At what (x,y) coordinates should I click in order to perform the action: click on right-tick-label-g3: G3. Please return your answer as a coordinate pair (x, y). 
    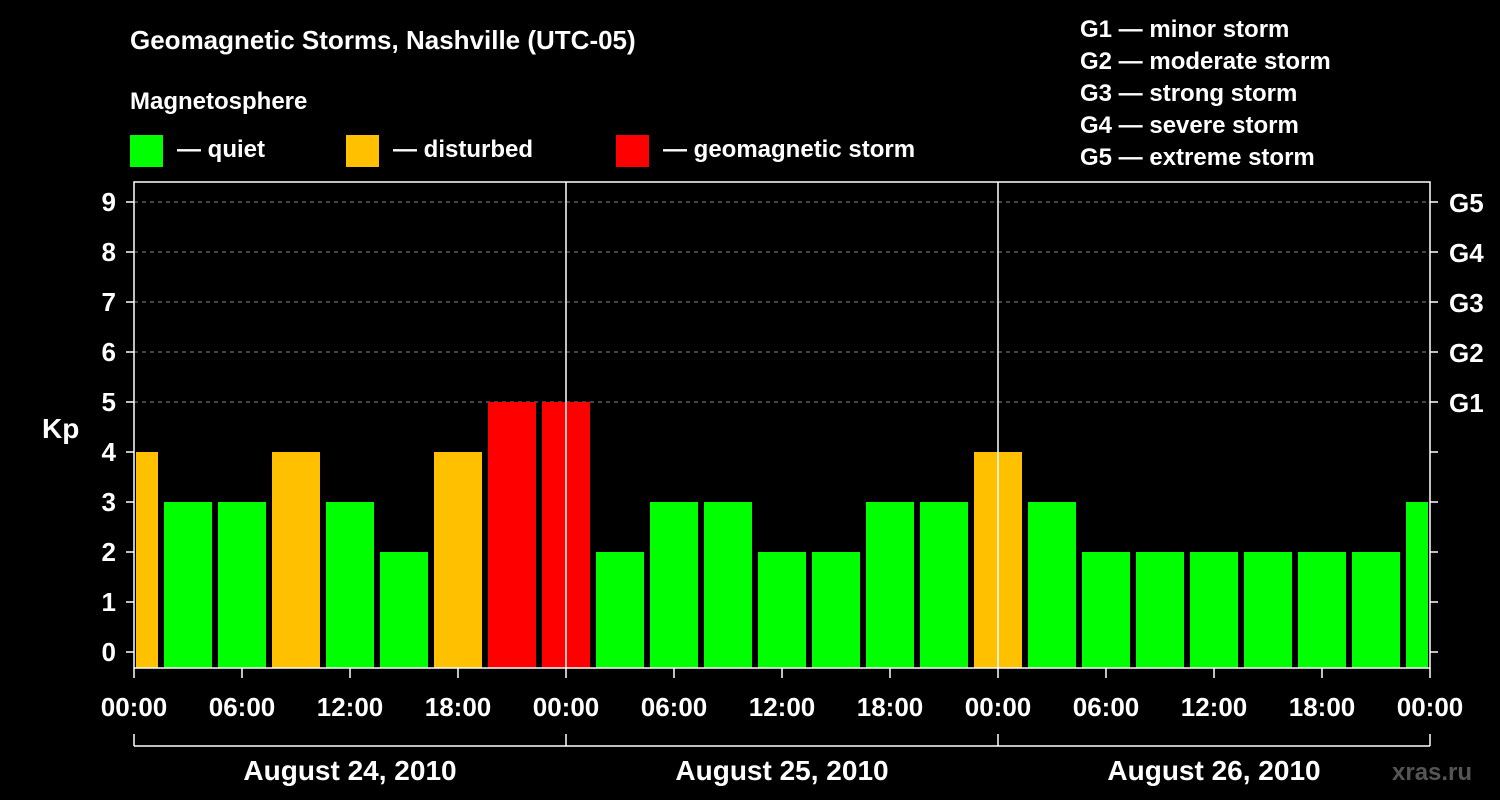
    Looking at the image, I should click on (1466, 303).